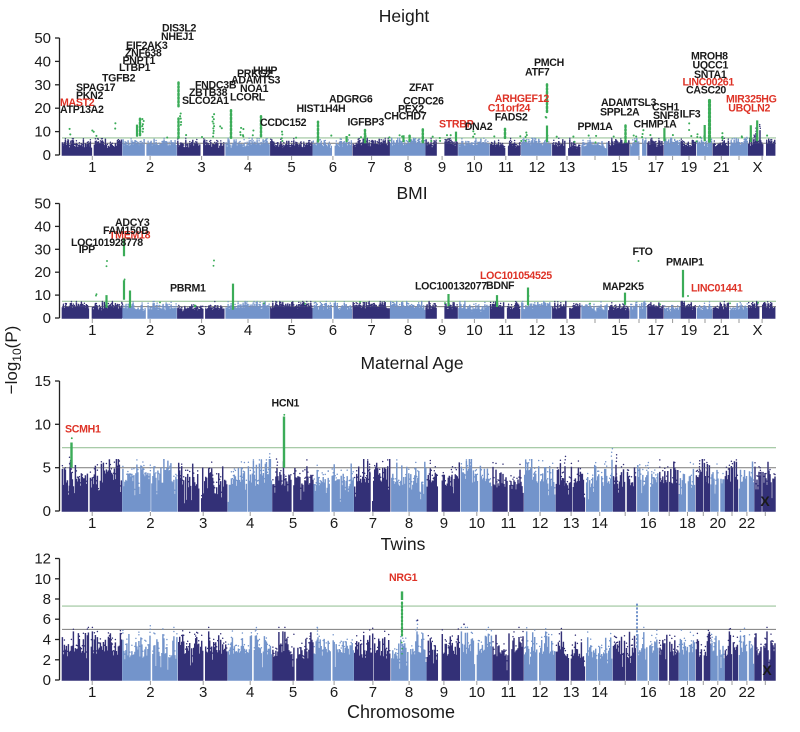 This screenshot has height=732, width=800. What do you see at coordinates (107, 243) in the screenshot?
I see `svg-text: LOC101928778` at bounding box center [107, 243].